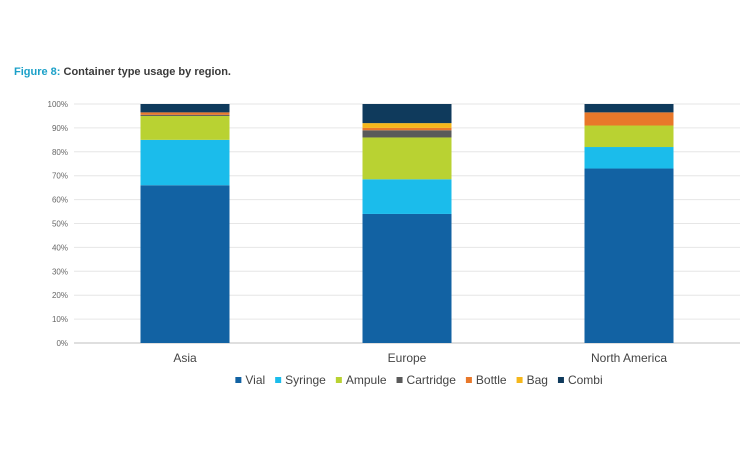 The width and height of the screenshot is (750, 450). What do you see at coordinates (238, 380) in the screenshot?
I see `legend-swatch-vial` at bounding box center [238, 380].